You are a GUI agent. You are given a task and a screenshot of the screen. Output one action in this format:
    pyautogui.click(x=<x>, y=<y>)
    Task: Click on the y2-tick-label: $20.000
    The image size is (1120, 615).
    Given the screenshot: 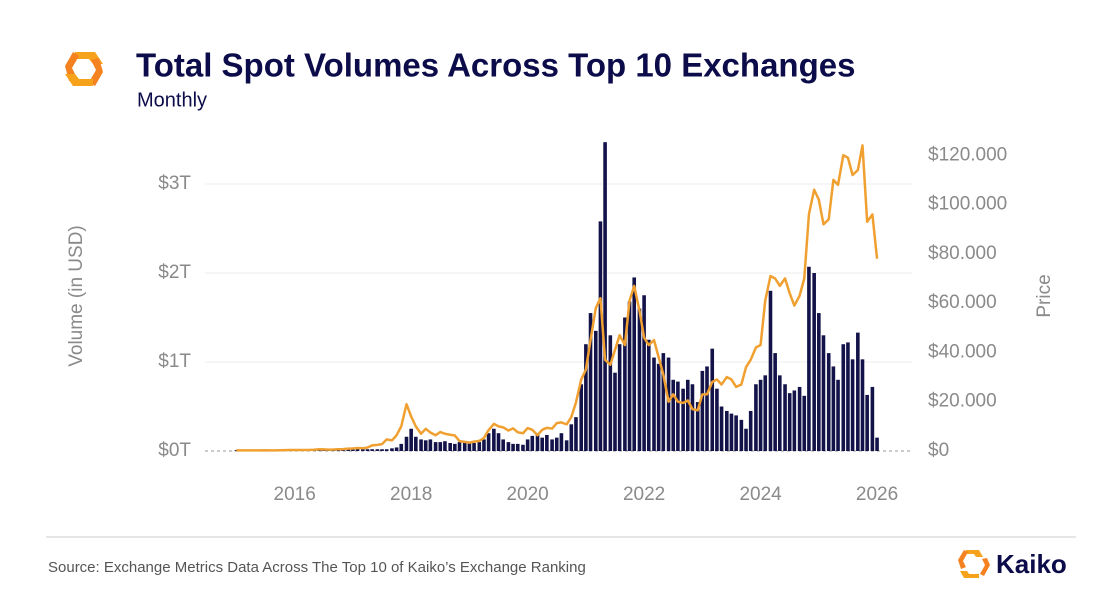 What is the action you would take?
    pyautogui.click(x=962, y=401)
    